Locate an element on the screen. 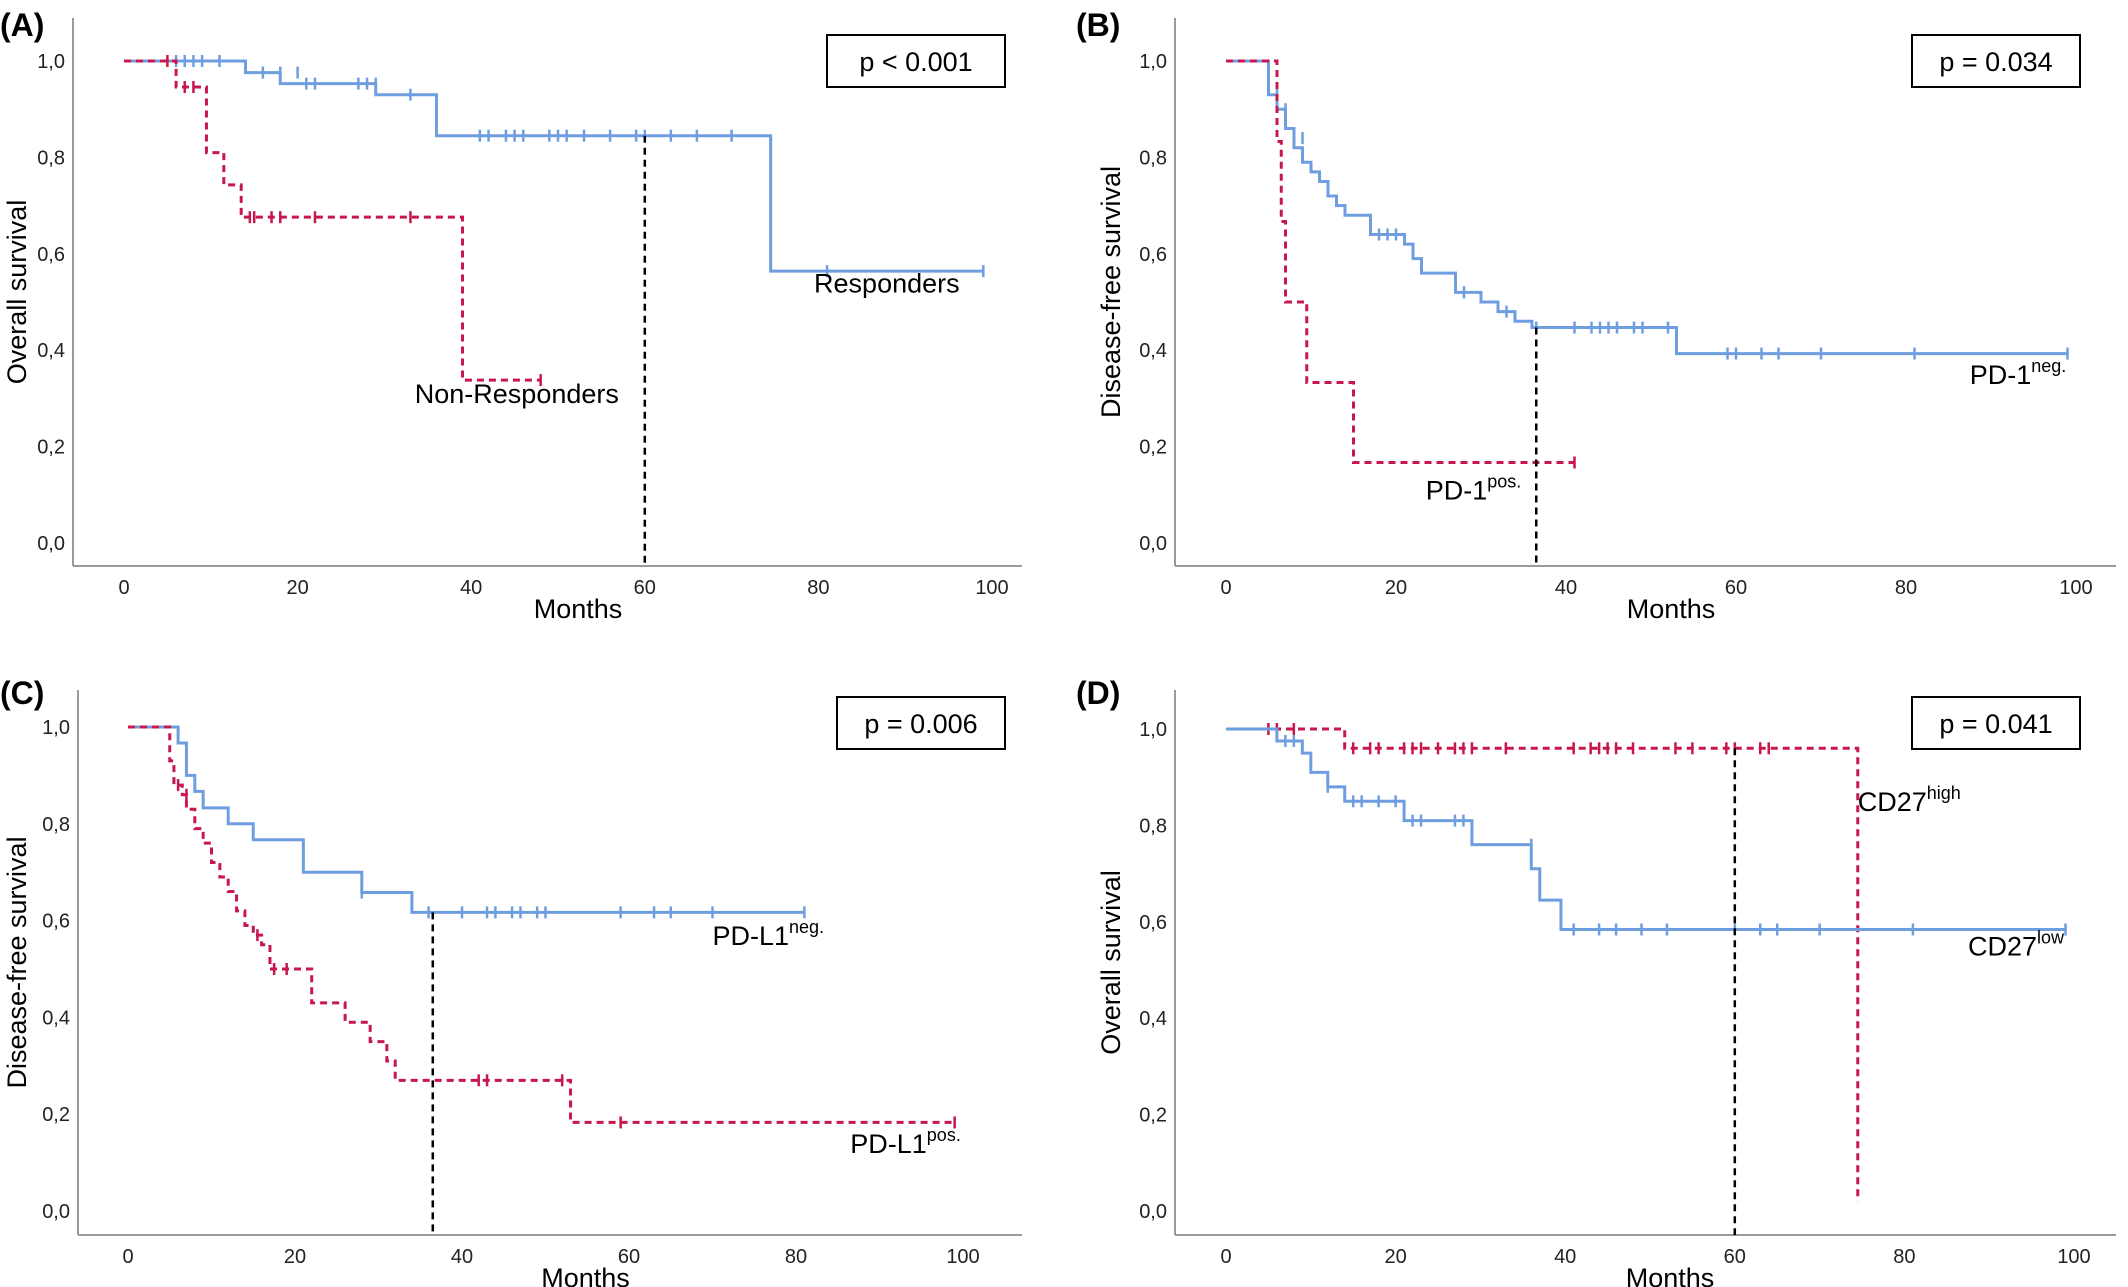  annotation-base: Non-Responders is located at coordinates (517, 394).